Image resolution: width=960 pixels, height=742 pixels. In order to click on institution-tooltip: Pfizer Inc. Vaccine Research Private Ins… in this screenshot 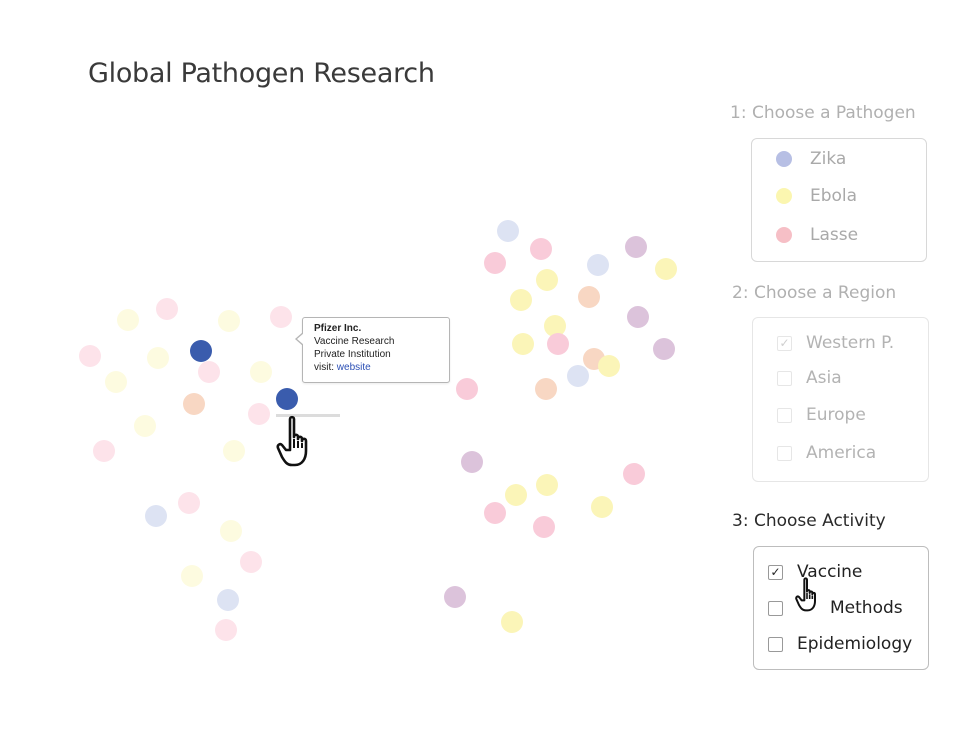, I will do `click(372, 350)`.